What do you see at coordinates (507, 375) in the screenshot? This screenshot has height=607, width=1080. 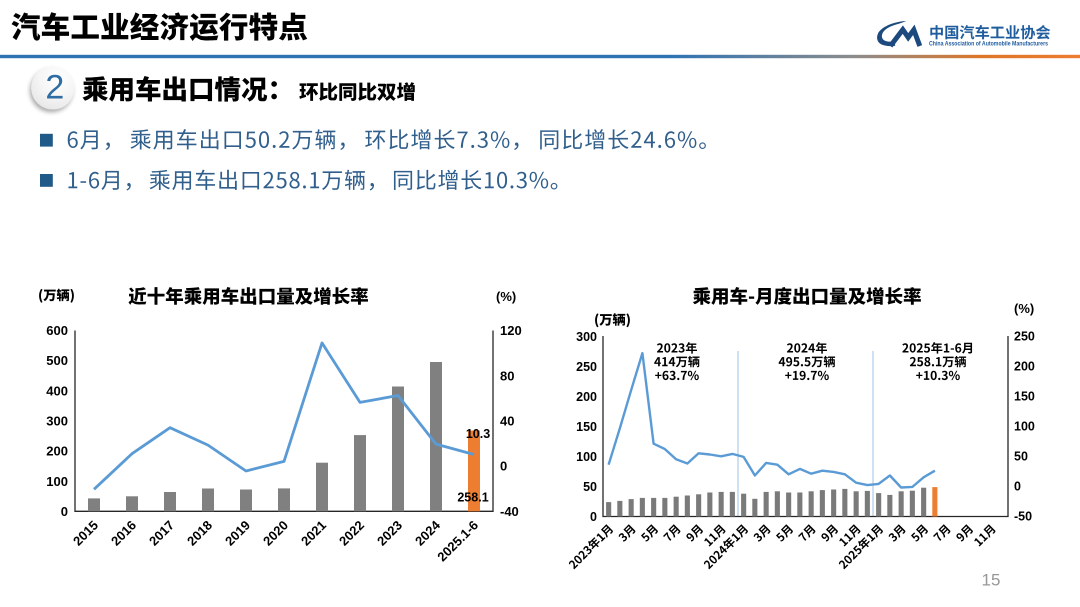 I see `svg-text: 80` at bounding box center [507, 375].